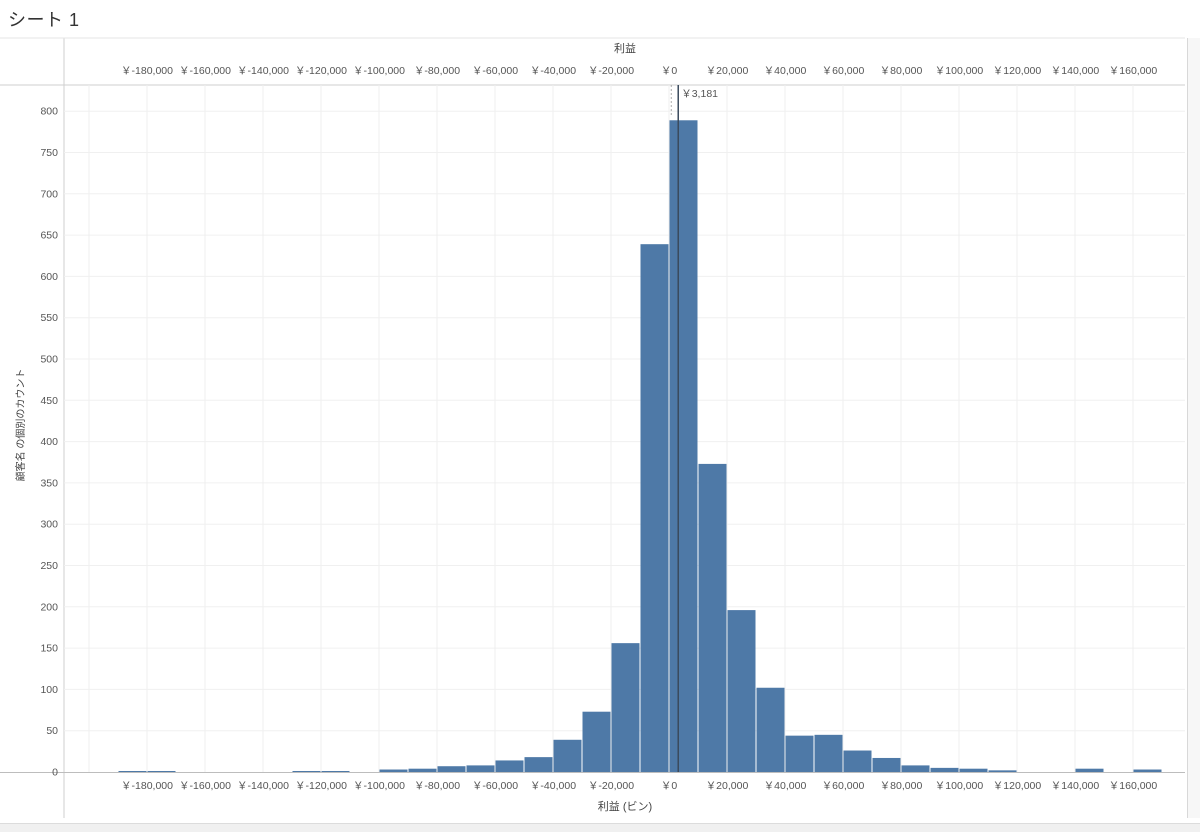 This screenshot has height=832, width=1200. What do you see at coordinates (49, 318) in the screenshot?
I see `y-tick-label: 550` at bounding box center [49, 318].